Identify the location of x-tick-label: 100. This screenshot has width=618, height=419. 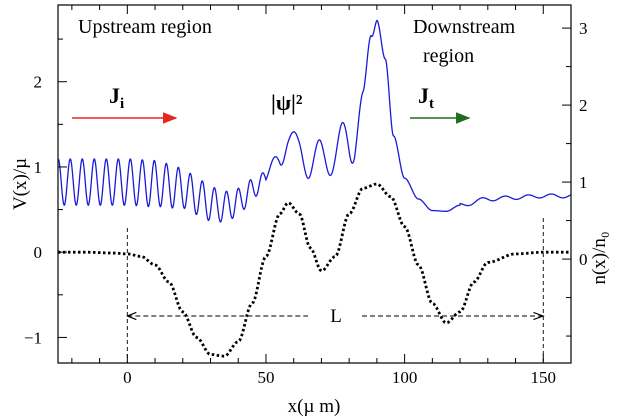
(405, 377).